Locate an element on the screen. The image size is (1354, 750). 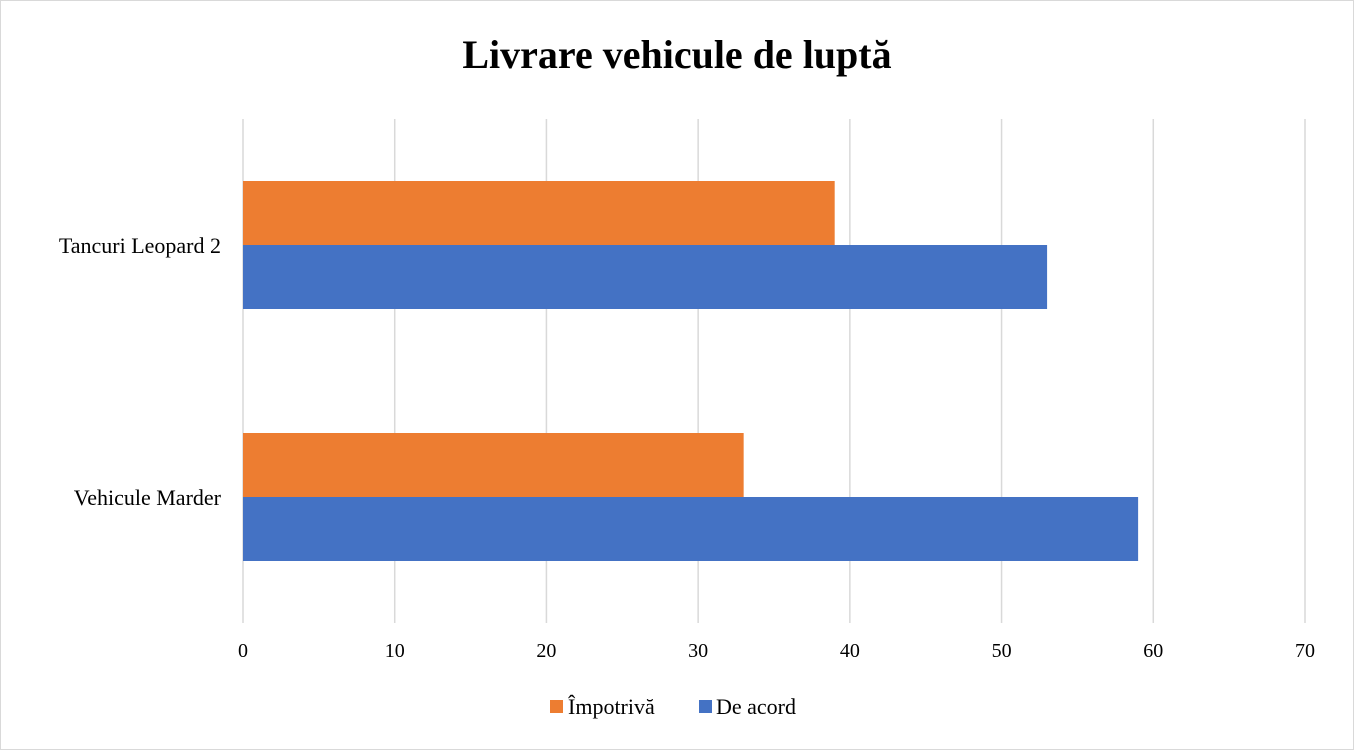
x-tick-label: 60 is located at coordinates (1153, 651).